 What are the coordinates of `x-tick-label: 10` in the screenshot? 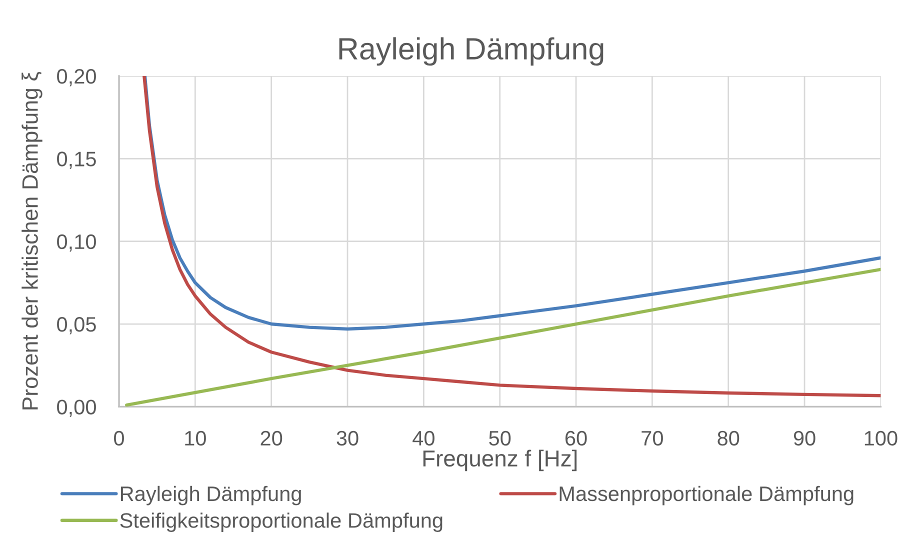 It's located at (195, 438).